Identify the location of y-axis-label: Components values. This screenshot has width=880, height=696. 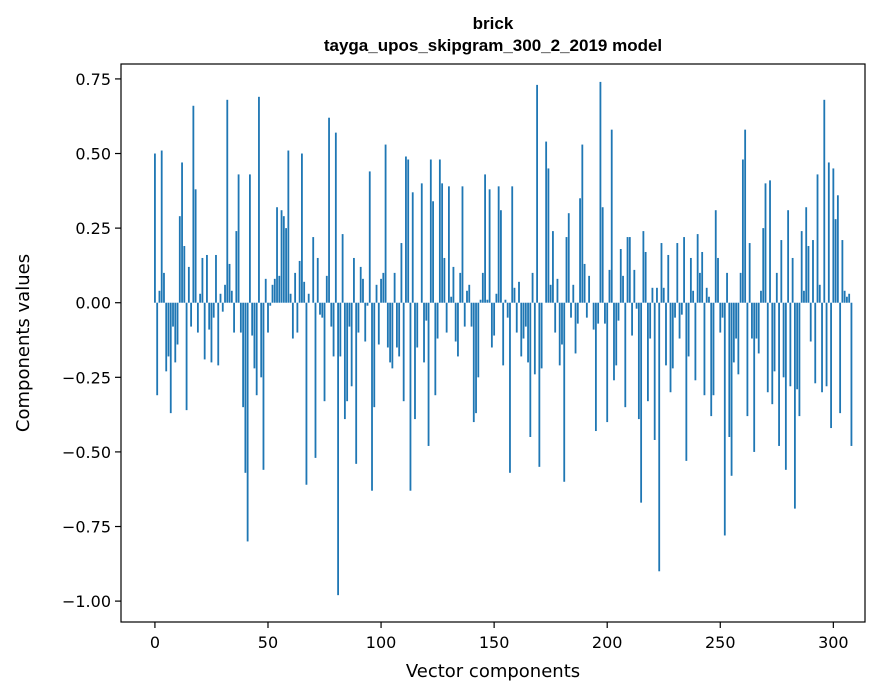
(23, 343).